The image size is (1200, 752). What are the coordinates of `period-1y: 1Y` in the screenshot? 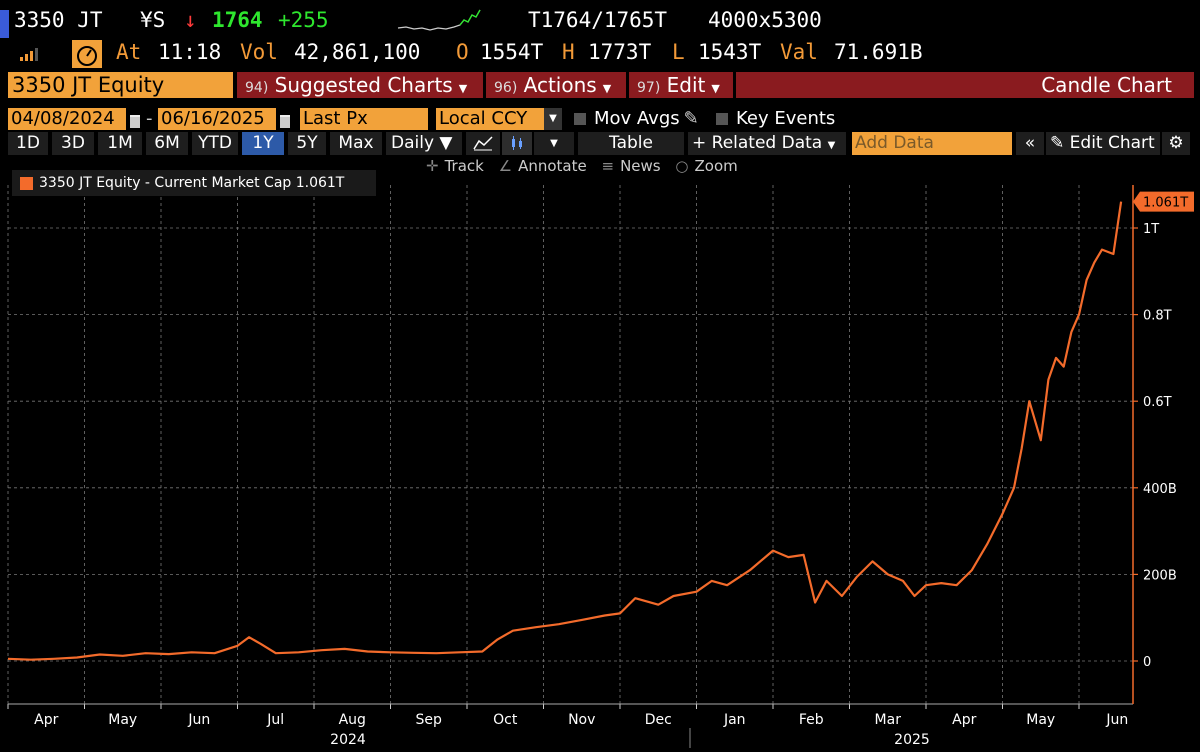 It's located at (263, 143).